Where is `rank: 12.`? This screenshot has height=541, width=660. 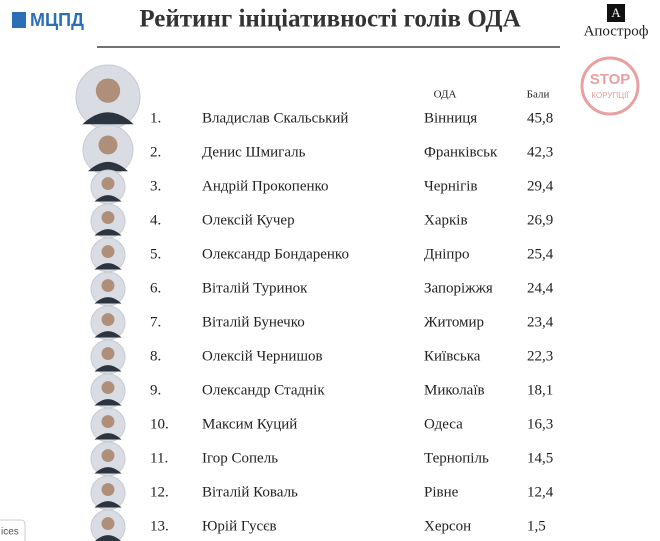
rank: 12. is located at coordinates (159, 492).